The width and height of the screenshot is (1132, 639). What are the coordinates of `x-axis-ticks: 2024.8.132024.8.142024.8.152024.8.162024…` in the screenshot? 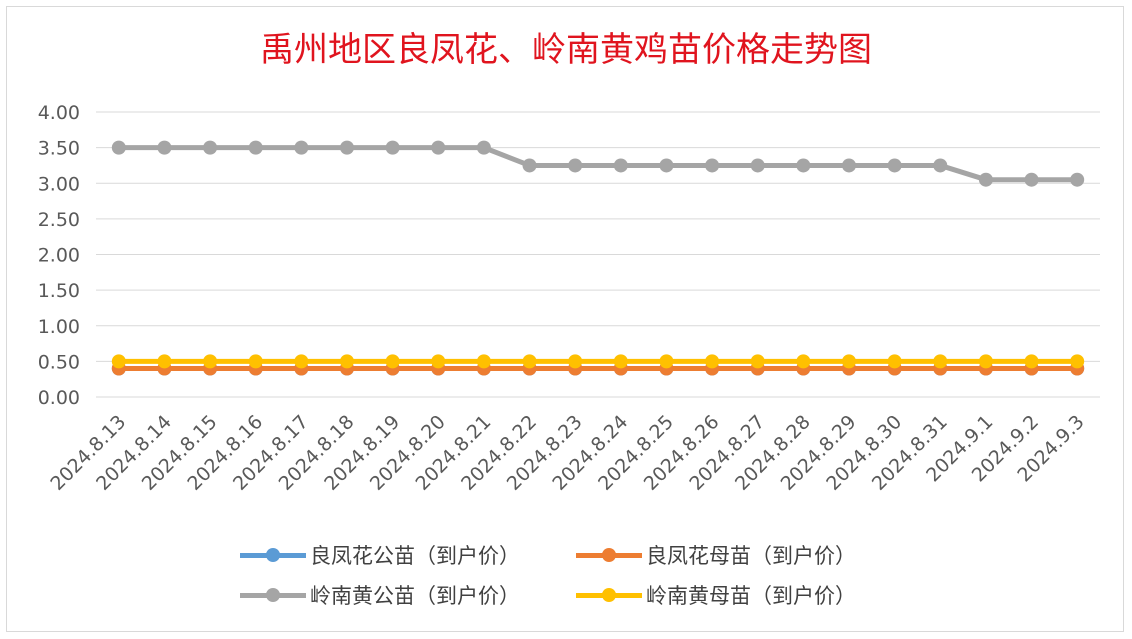 It's located at (567, 453).